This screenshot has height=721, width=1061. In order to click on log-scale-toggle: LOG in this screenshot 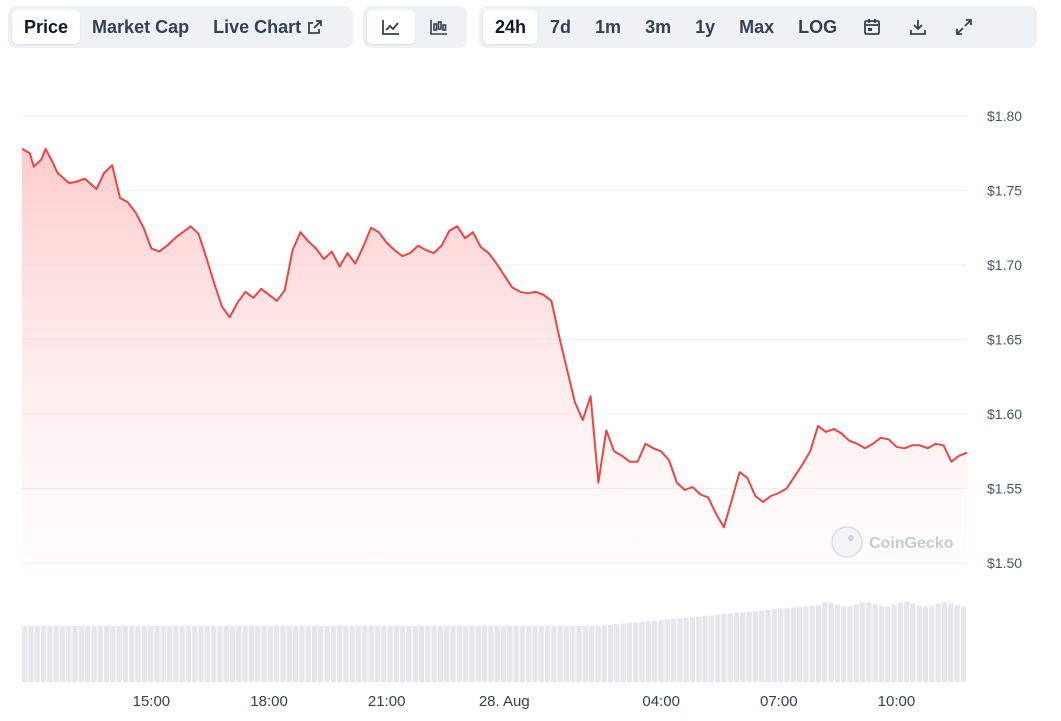, I will do `click(817, 27)`.